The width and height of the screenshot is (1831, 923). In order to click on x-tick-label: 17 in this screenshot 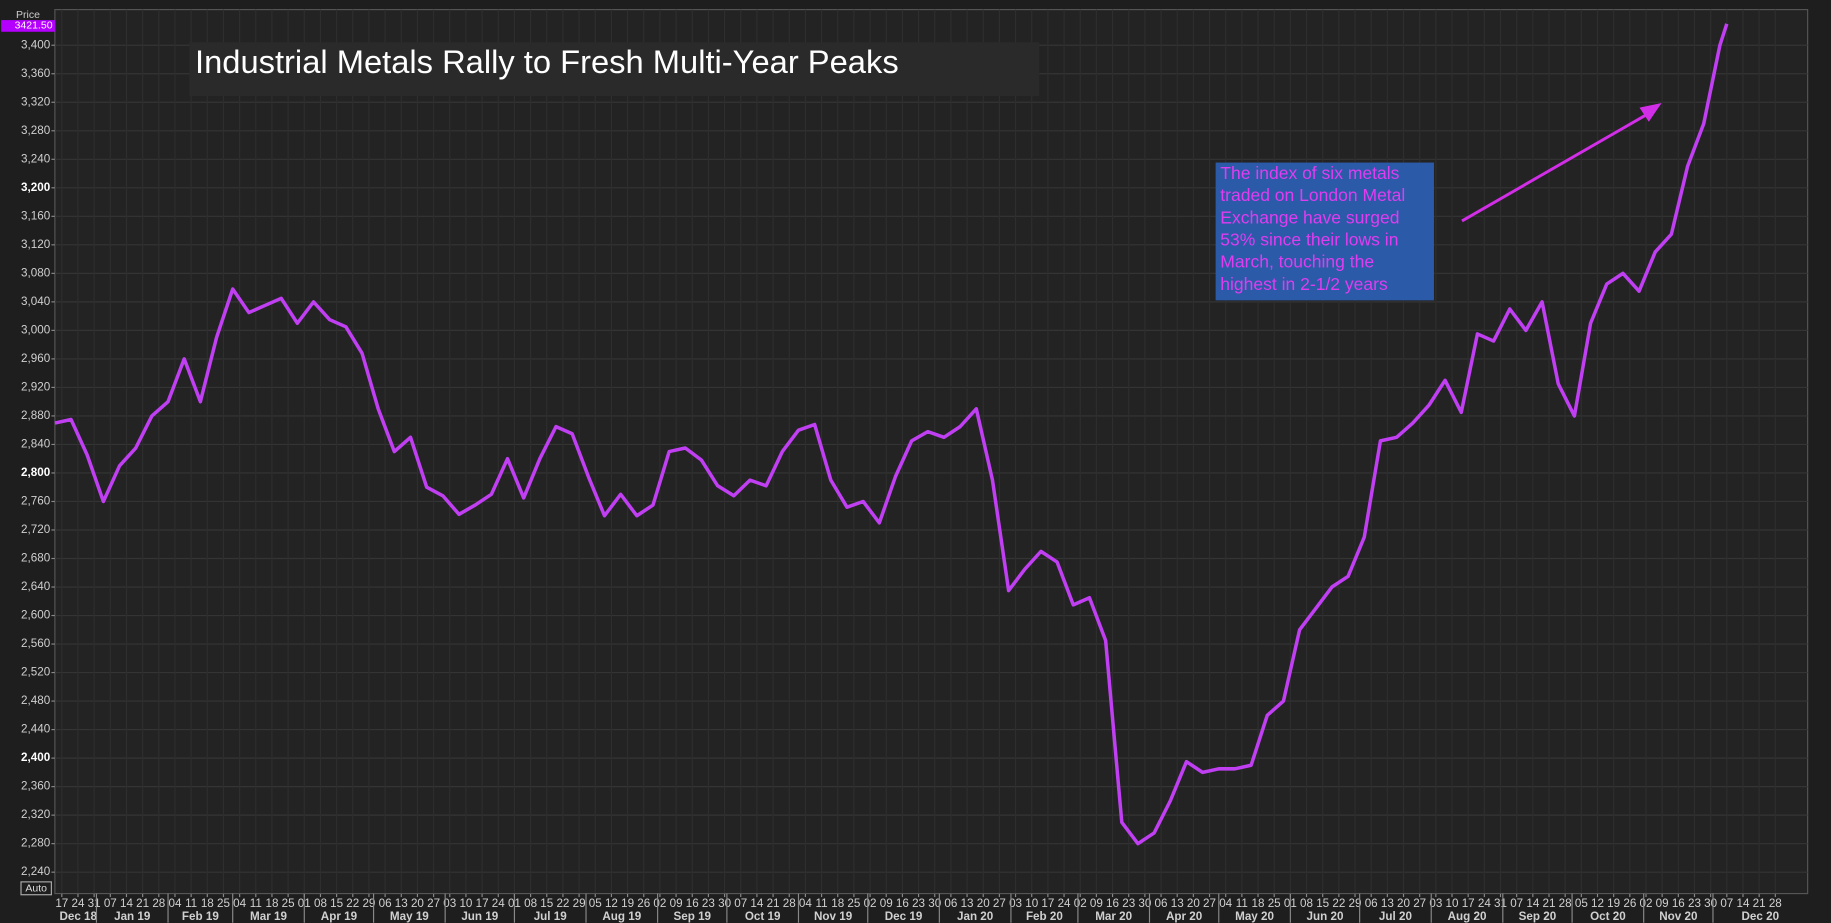, I will do `click(482, 903)`.